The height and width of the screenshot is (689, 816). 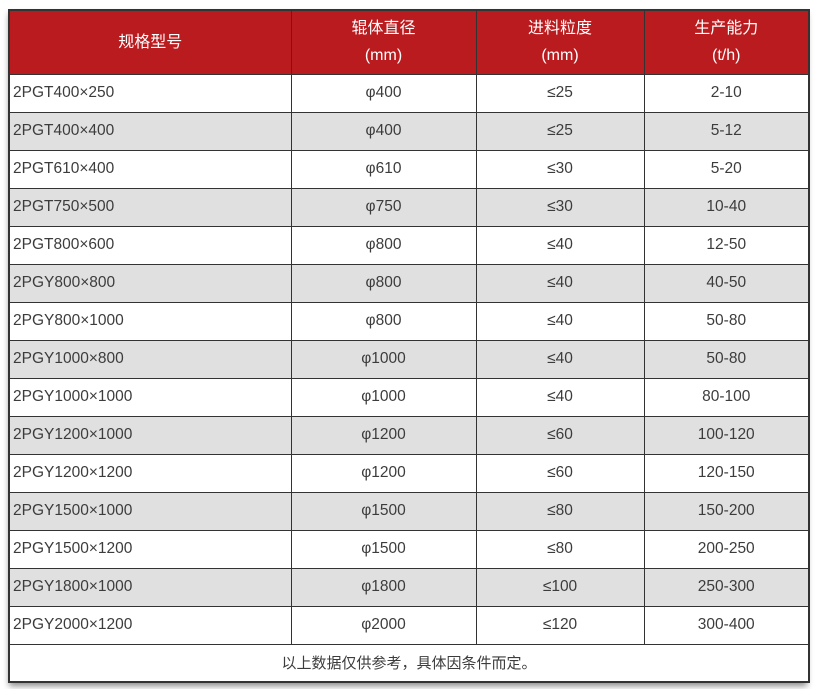 What do you see at coordinates (726, 511) in the screenshot?
I see `cell-capacity: 150-200` at bounding box center [726, 511].